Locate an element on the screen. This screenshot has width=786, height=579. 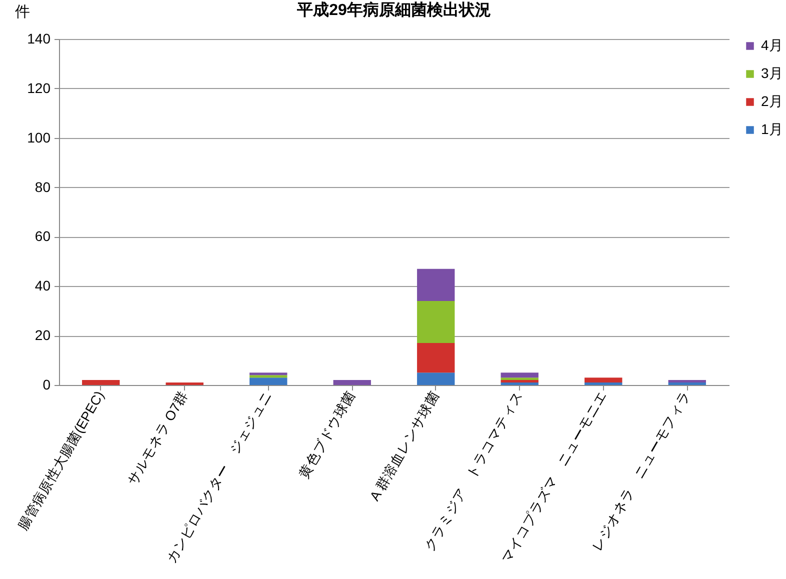
y-tick-label: 20 is located at coordinates (42, 335).